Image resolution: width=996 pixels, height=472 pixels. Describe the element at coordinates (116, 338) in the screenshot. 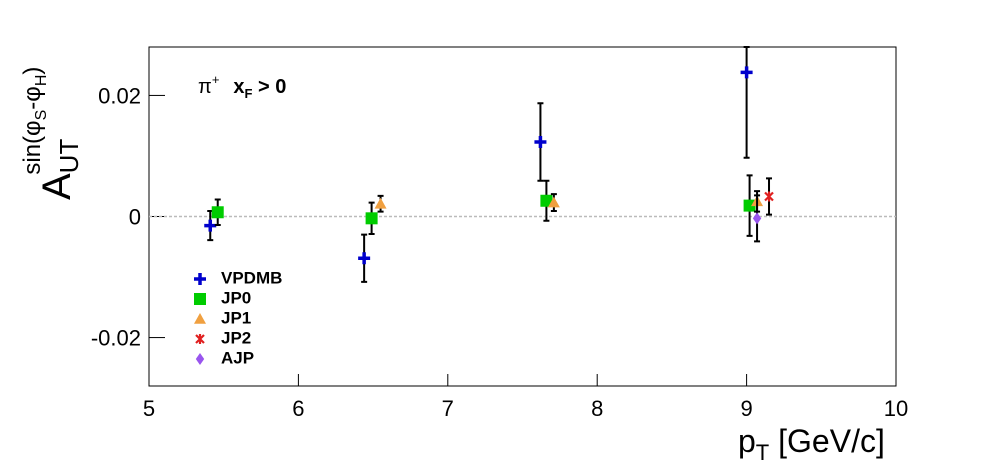

I see `y-tick-label: -0.02` at that location.